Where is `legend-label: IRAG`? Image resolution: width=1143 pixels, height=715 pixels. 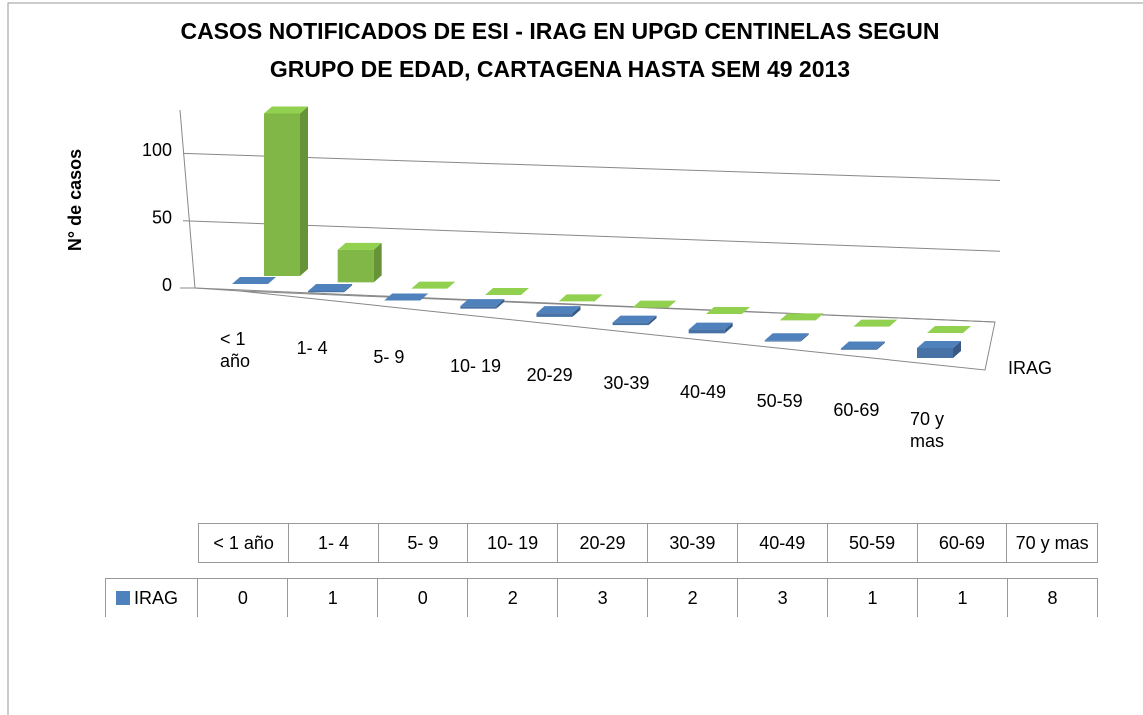 legend-label: IRAG is located at coordinates (156, 597).